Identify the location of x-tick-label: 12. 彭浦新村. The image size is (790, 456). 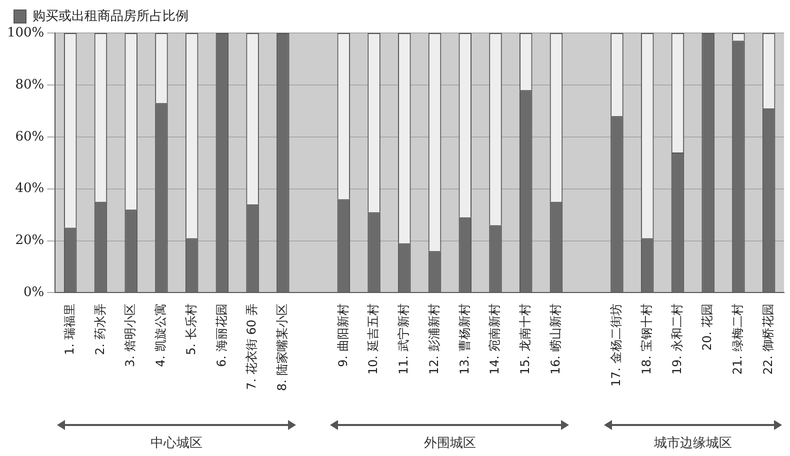
(433, 339).